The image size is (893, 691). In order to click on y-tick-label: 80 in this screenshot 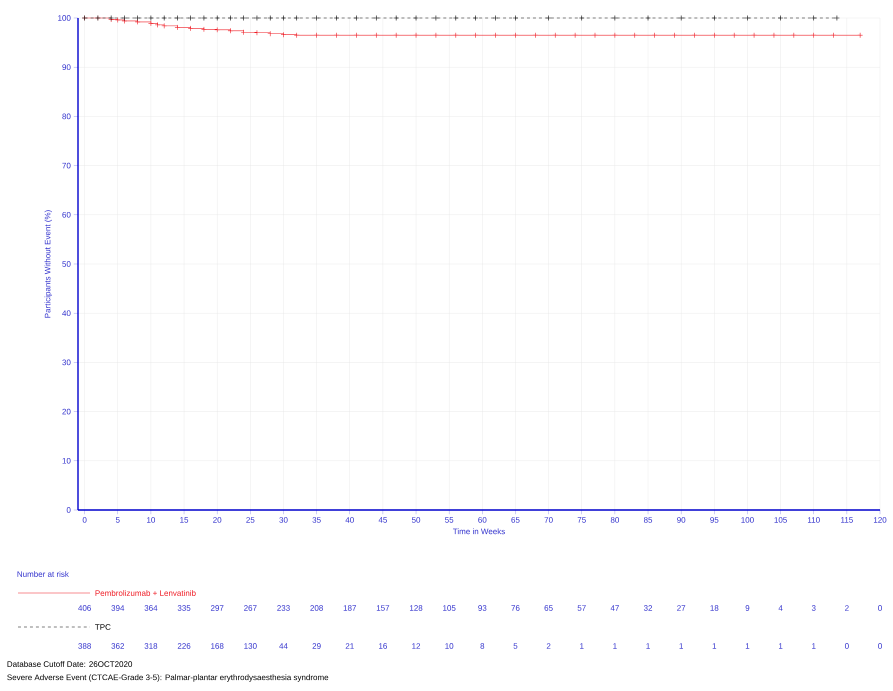, I will do `click(66, 117)`.